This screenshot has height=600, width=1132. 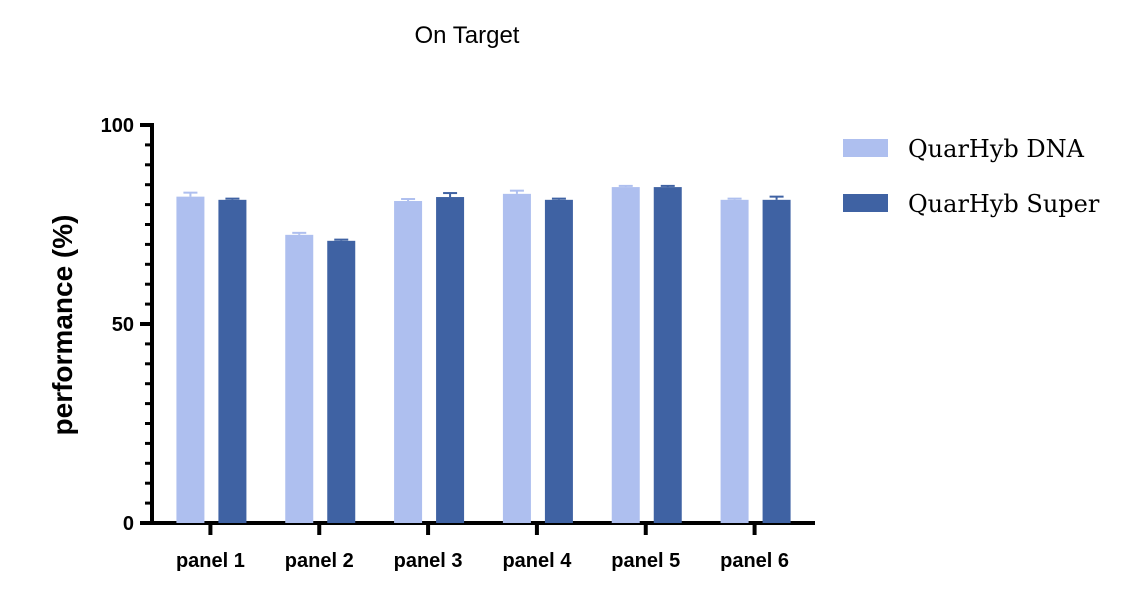 I want to click on y-tick-label: 100, so click(x=117, y=126).